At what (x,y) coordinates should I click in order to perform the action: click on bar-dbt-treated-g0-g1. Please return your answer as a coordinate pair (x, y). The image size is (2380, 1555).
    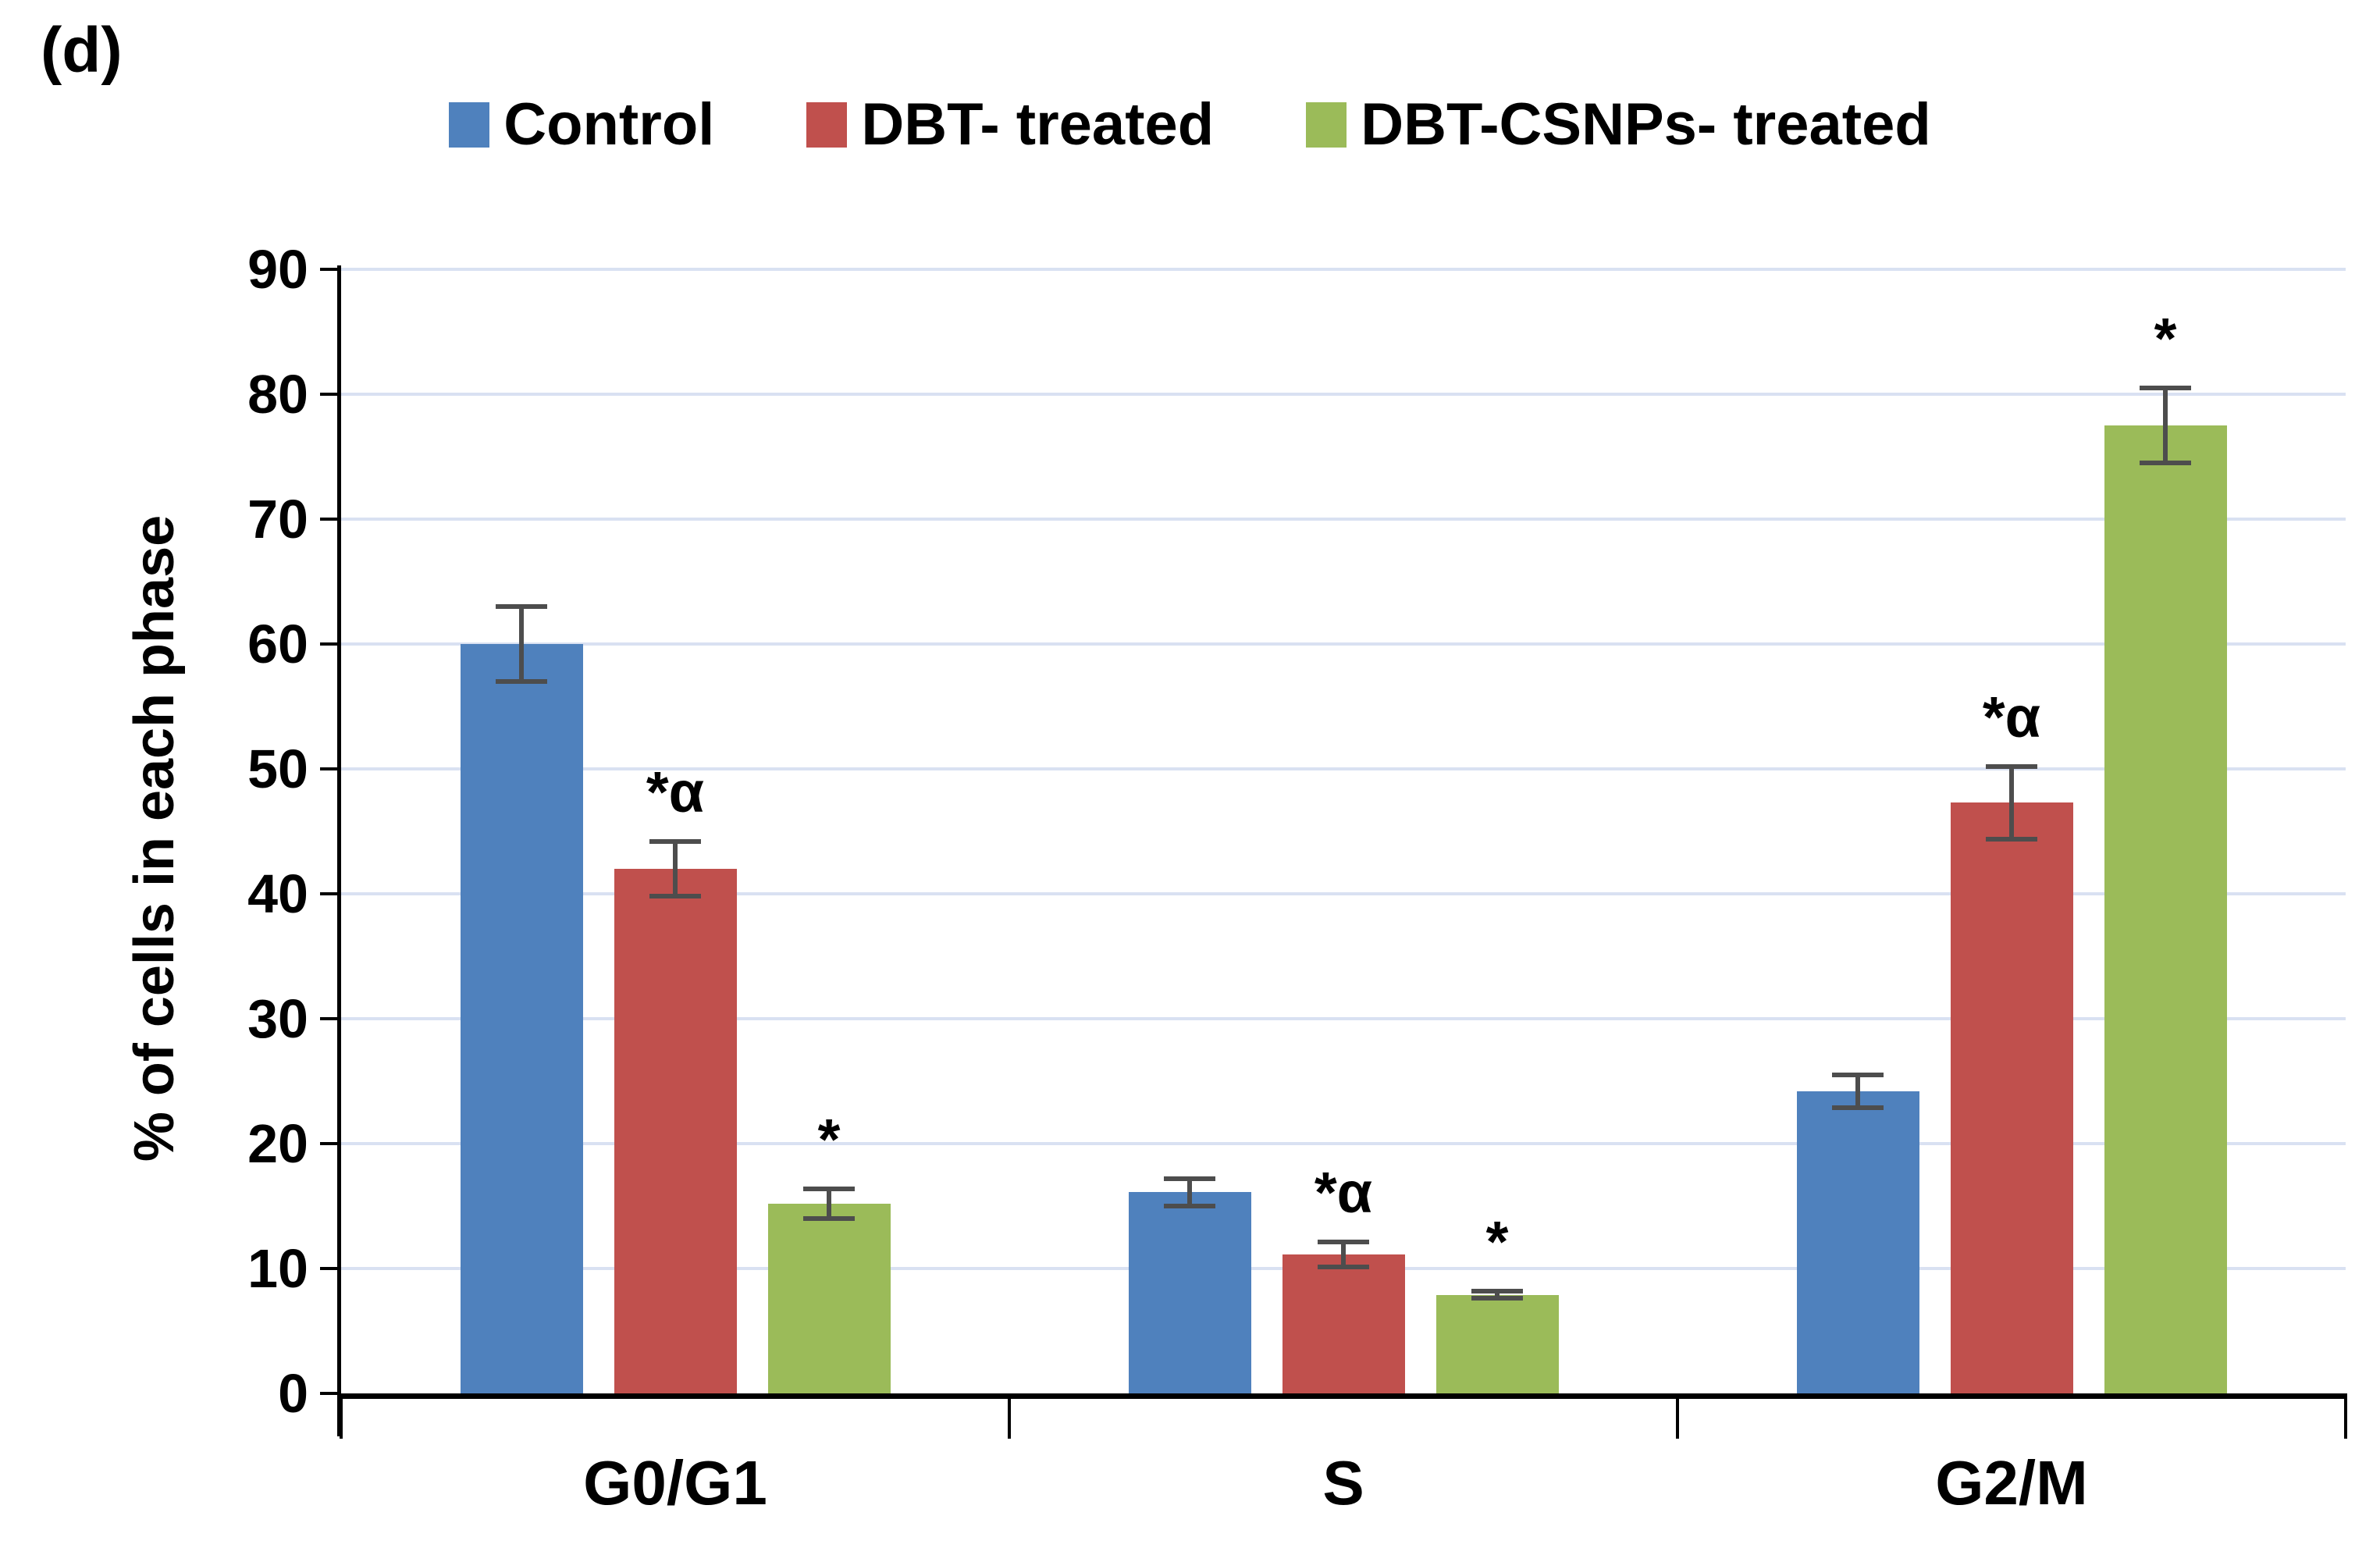
    Looking at the image, I should click on (675, 1131).